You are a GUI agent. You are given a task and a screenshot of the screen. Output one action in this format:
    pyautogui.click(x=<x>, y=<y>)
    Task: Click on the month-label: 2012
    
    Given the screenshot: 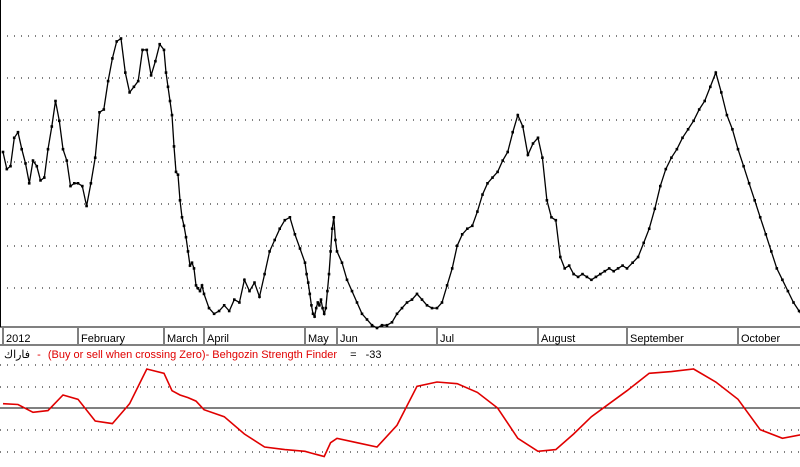 What is the action you would take?
    pyautogui.click(x=18, y=339)
    